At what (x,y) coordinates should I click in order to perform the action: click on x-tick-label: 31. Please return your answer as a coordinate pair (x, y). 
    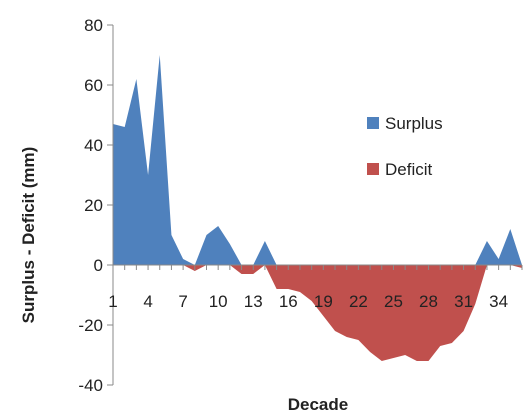
    Looking at the image, I should click on (463, 301).